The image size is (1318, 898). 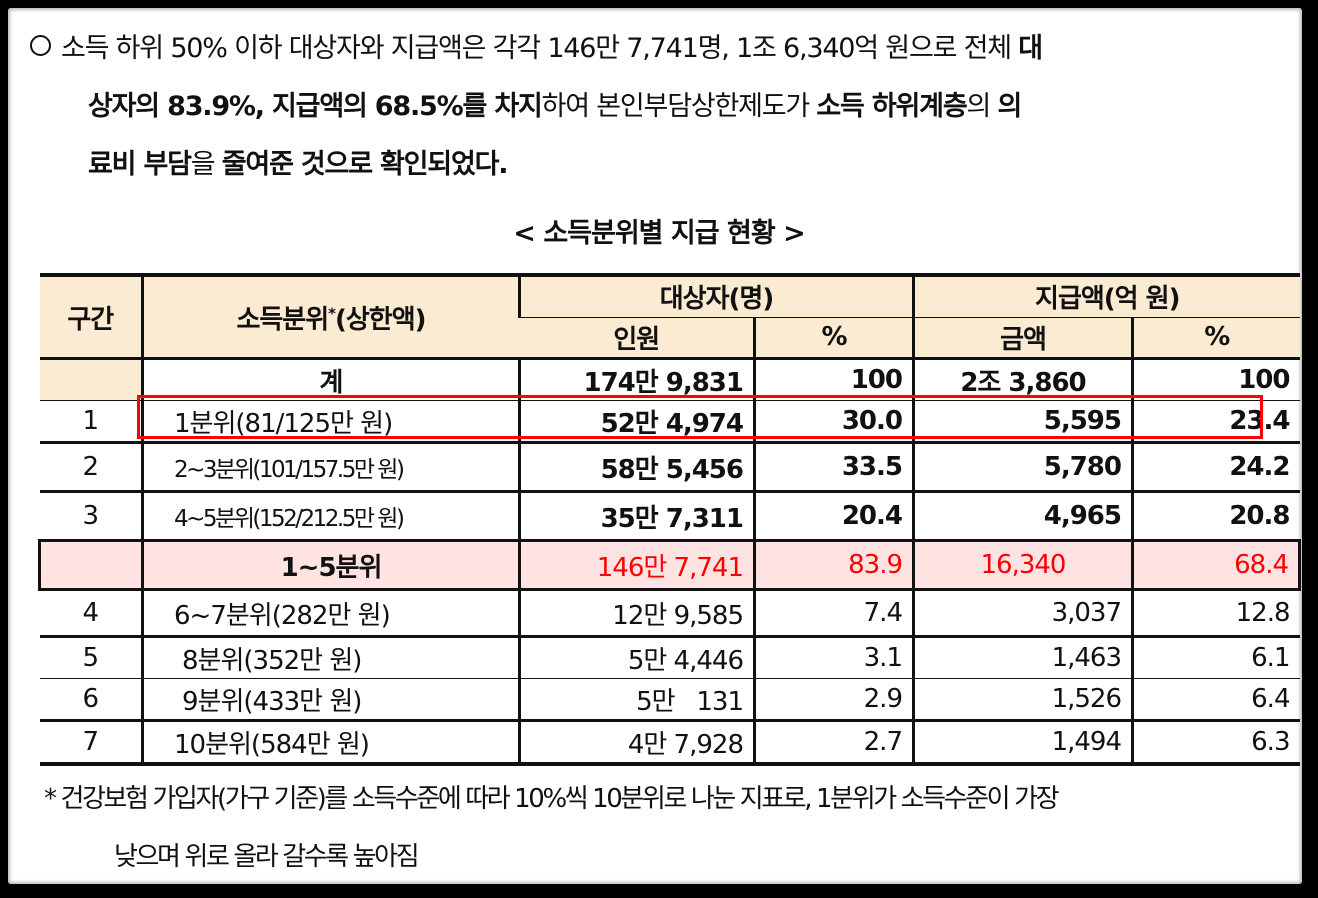 What do you see at coordinates (1022, 742) in the screenshot?
I see `cell-amount: 1,494` at bounding box center [1022, 742].